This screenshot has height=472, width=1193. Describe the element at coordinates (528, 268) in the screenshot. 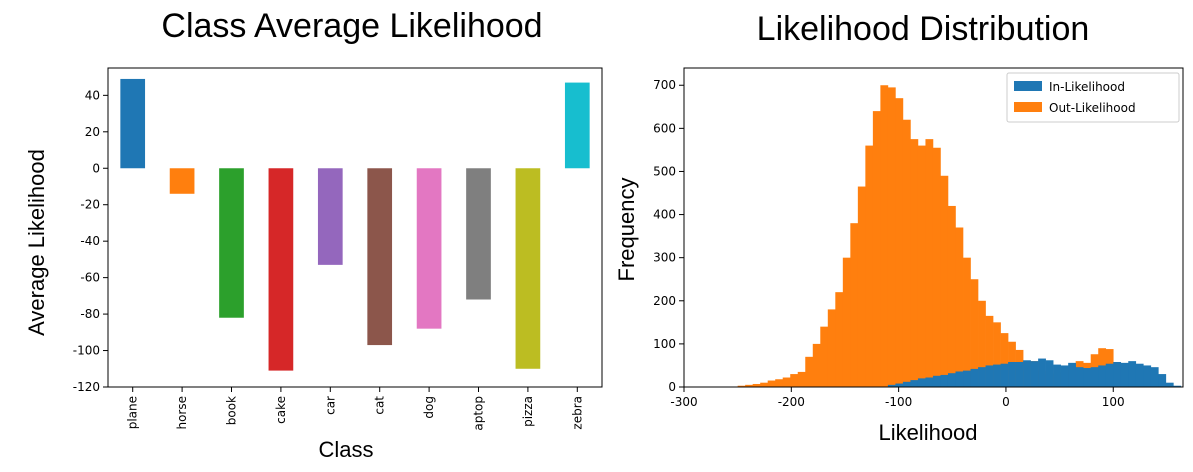

I see `bar-pizza` at that location.